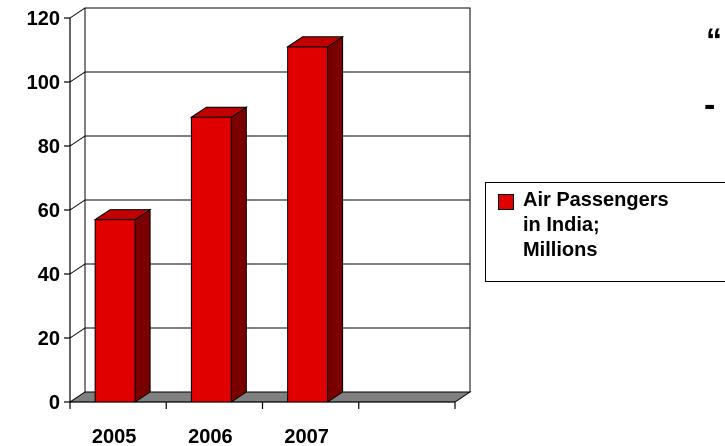  What do you see at coordinates (114, 436) in the screenshot?
I see `x-tick-label: 2005` at bounding box center [114, 436].